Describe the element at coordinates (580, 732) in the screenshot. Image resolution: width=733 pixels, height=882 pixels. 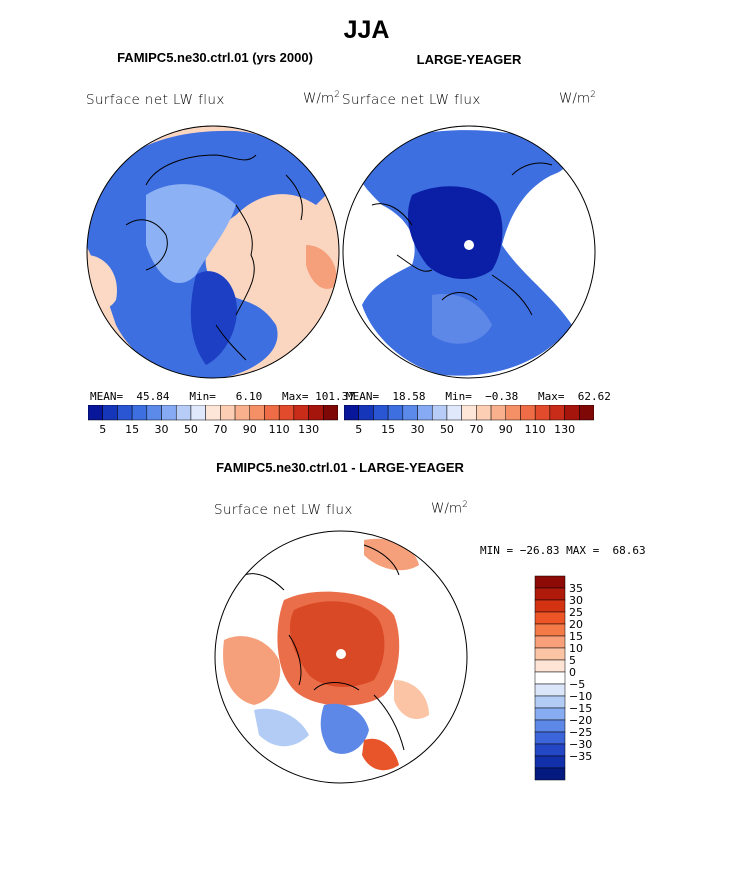
I see `colorbar-diff-tick-label: −25` at that location.